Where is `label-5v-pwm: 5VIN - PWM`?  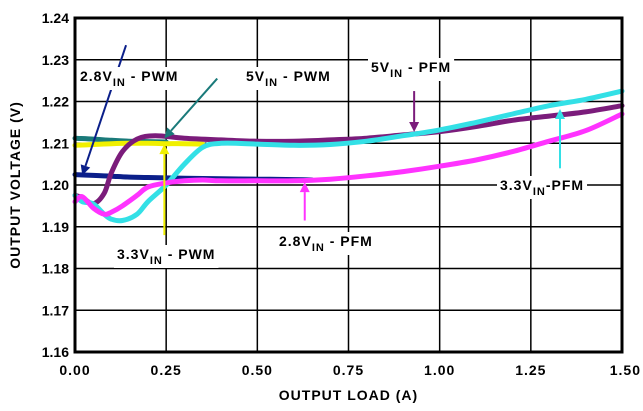 label-5v-pwm: 5VIN - PWM is located at coordinates (288, 78).